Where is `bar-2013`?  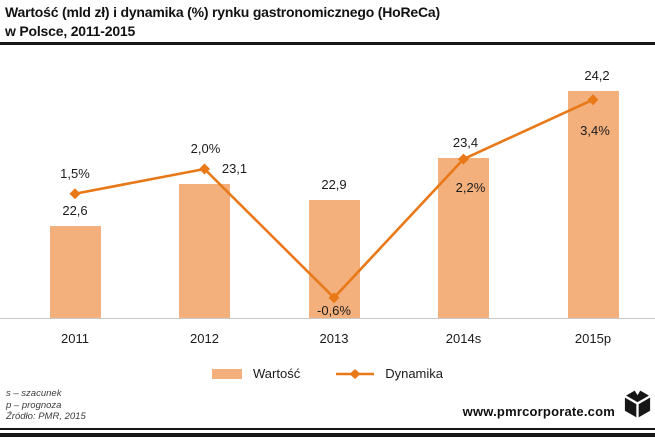 bar-2013 is located at coordinates (334, 259).